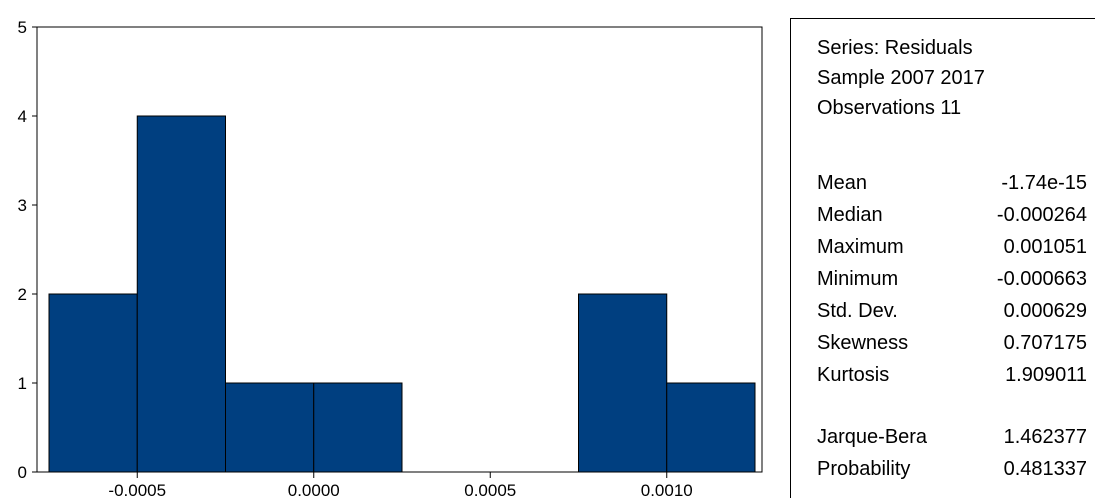  Describe the element at coordinates (858, 279) in the screenshot. I see `stat-label: Minimum` at that location.